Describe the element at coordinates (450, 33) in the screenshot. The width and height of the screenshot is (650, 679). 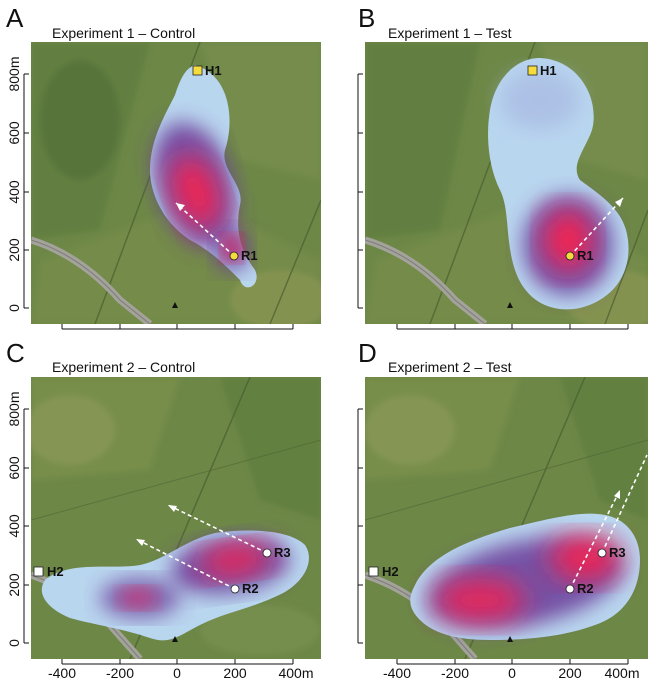
I see `panel-title: Experiment 1 – Test` at that location.